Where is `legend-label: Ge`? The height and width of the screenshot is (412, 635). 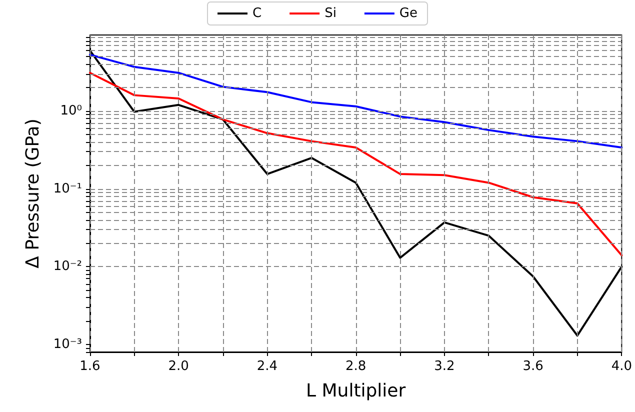
legend-label: Ge is located at coordinates (408, 13).